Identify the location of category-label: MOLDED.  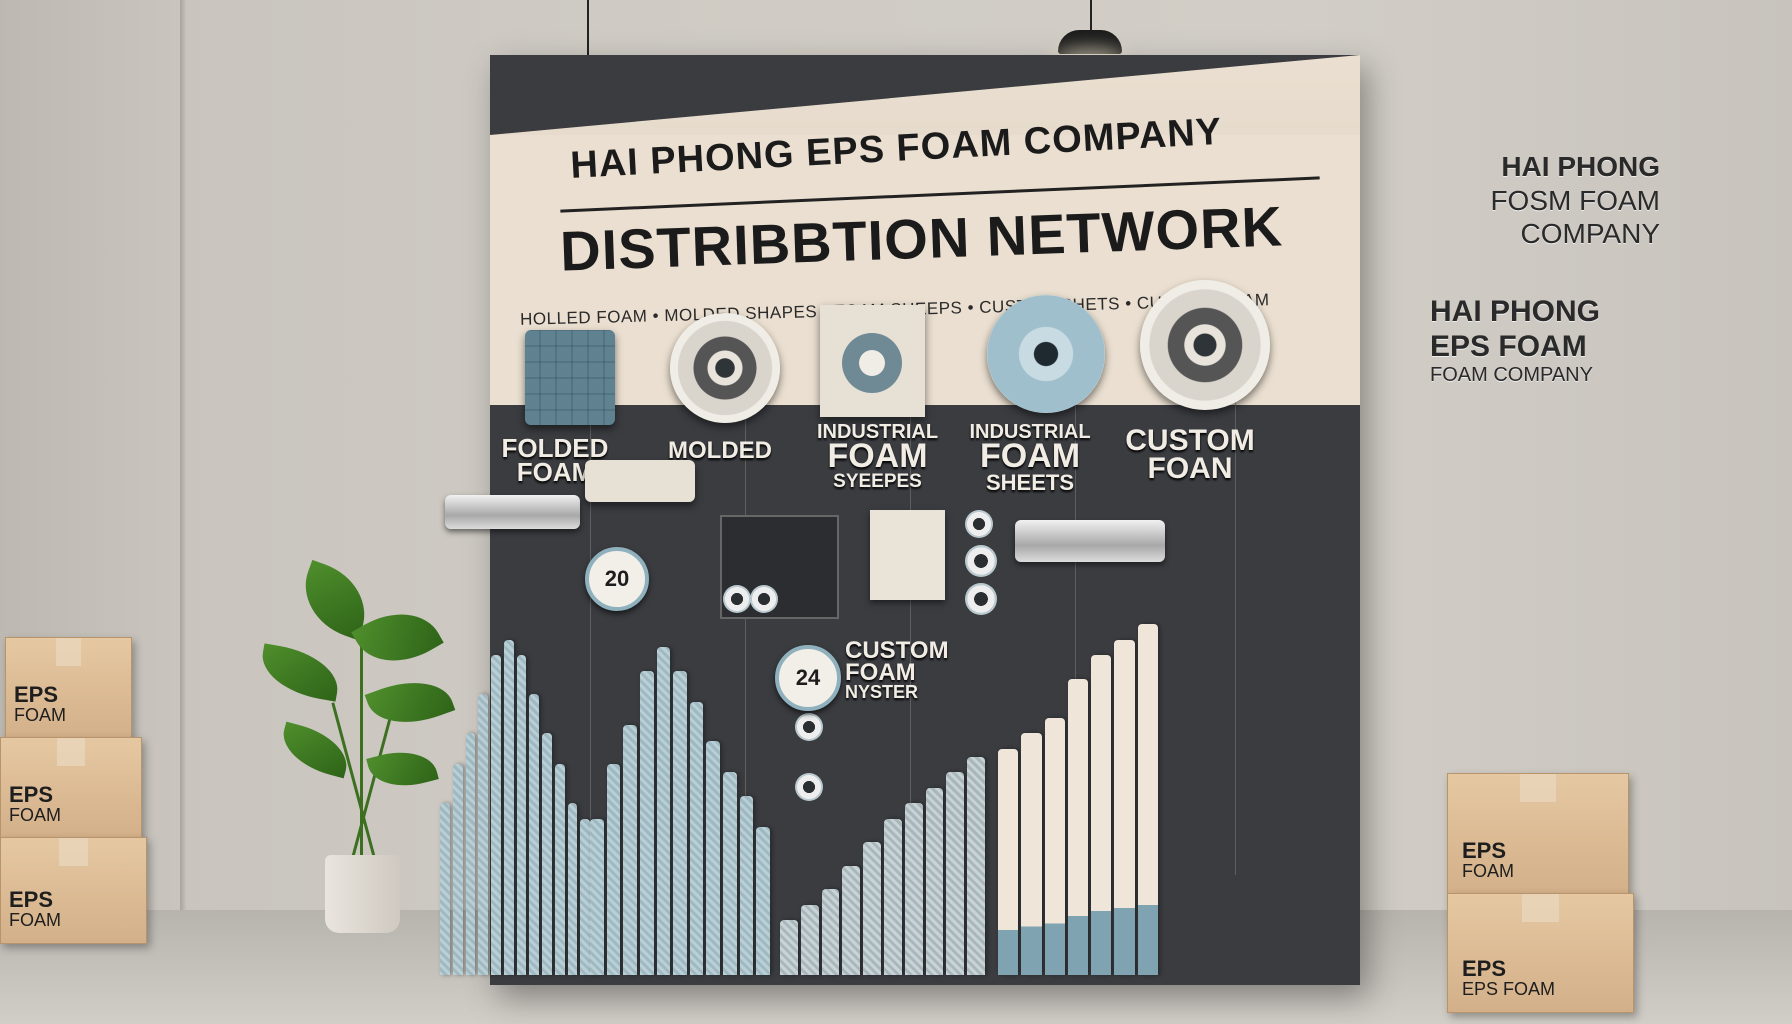
(720, 450).